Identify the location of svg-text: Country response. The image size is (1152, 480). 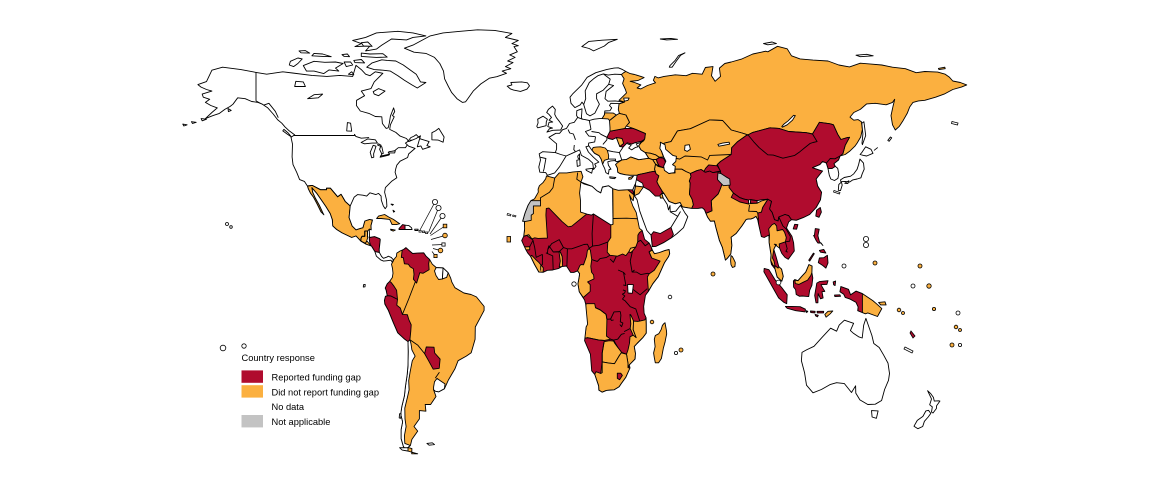
(278, 358).